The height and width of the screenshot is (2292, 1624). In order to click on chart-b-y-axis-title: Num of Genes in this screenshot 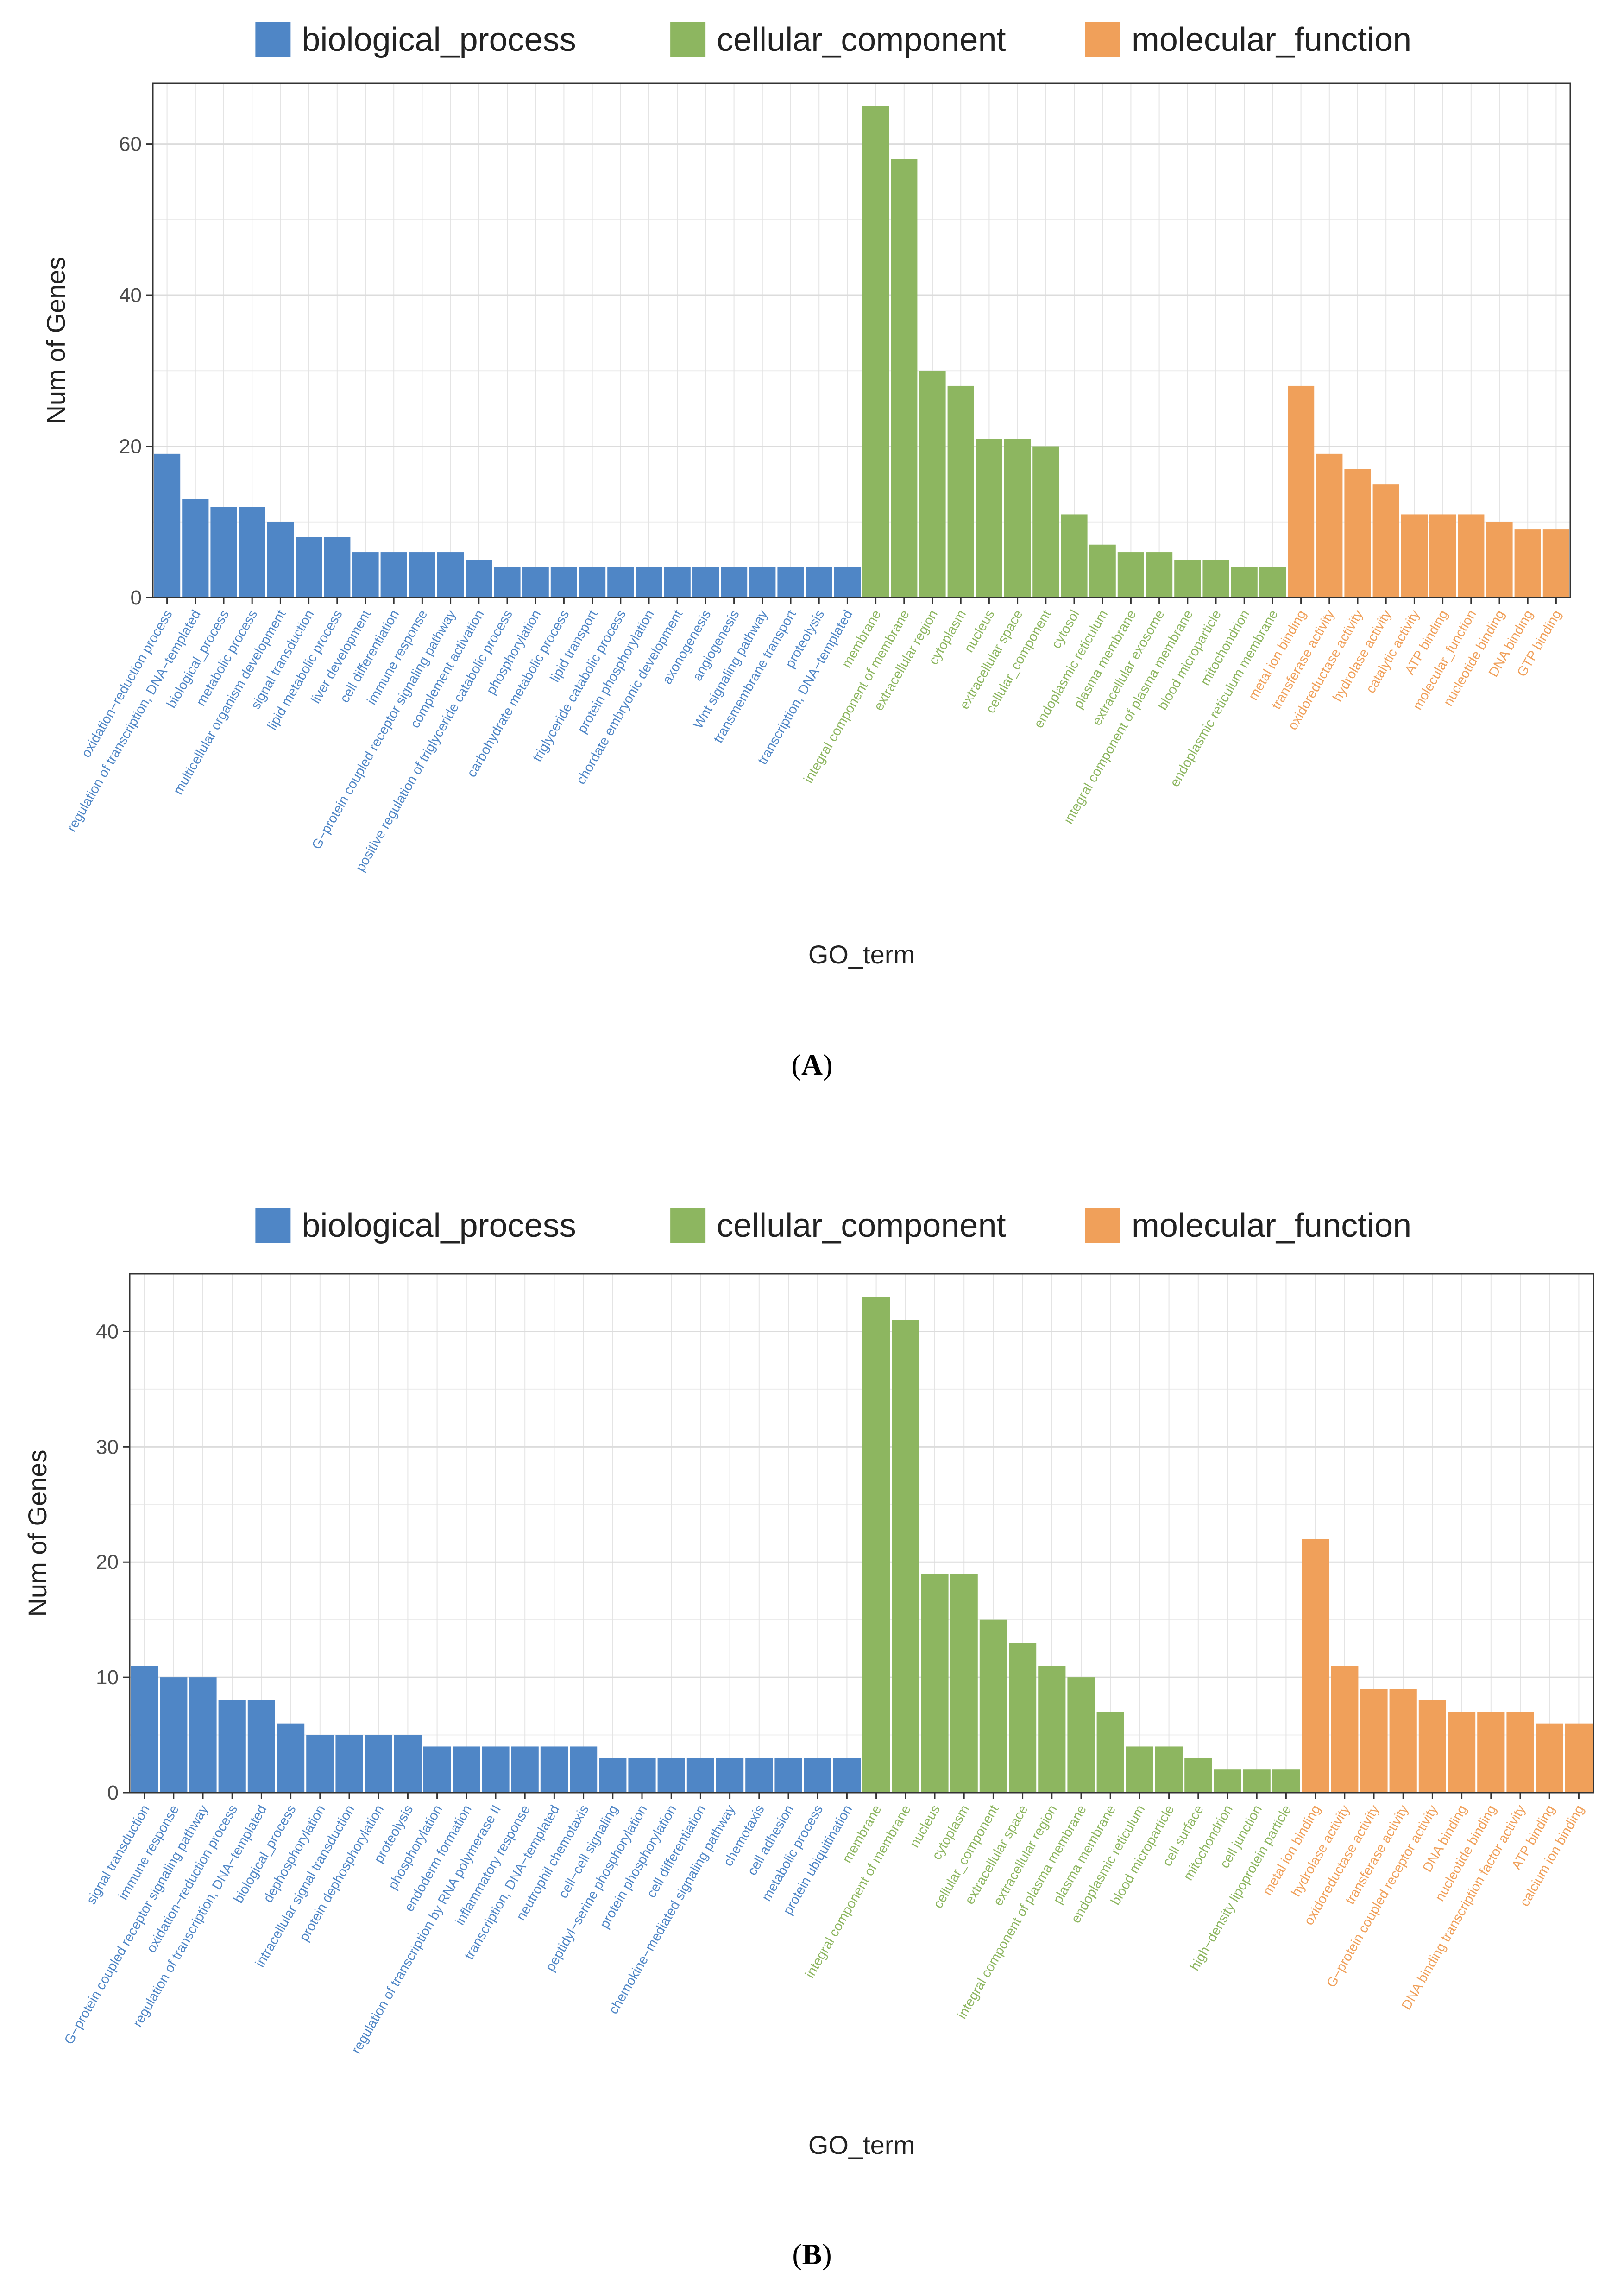, I will do `click(37, 1533)`.